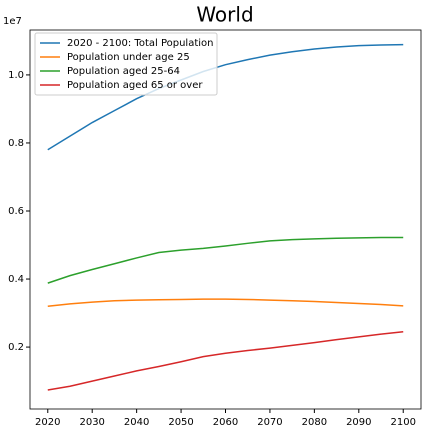 The width and height of the screenshot is (428, 432). I want to click on x-tick-label: 2030, so click(91, 422).